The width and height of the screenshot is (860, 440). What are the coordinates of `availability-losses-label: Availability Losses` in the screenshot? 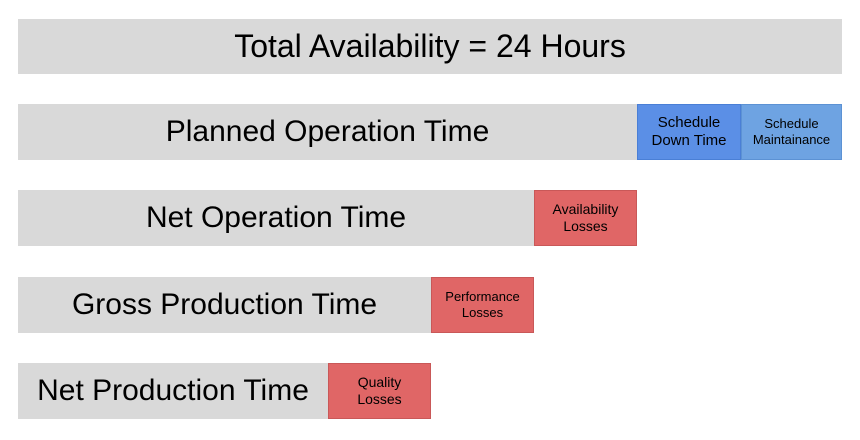 It's located at (585, 217).